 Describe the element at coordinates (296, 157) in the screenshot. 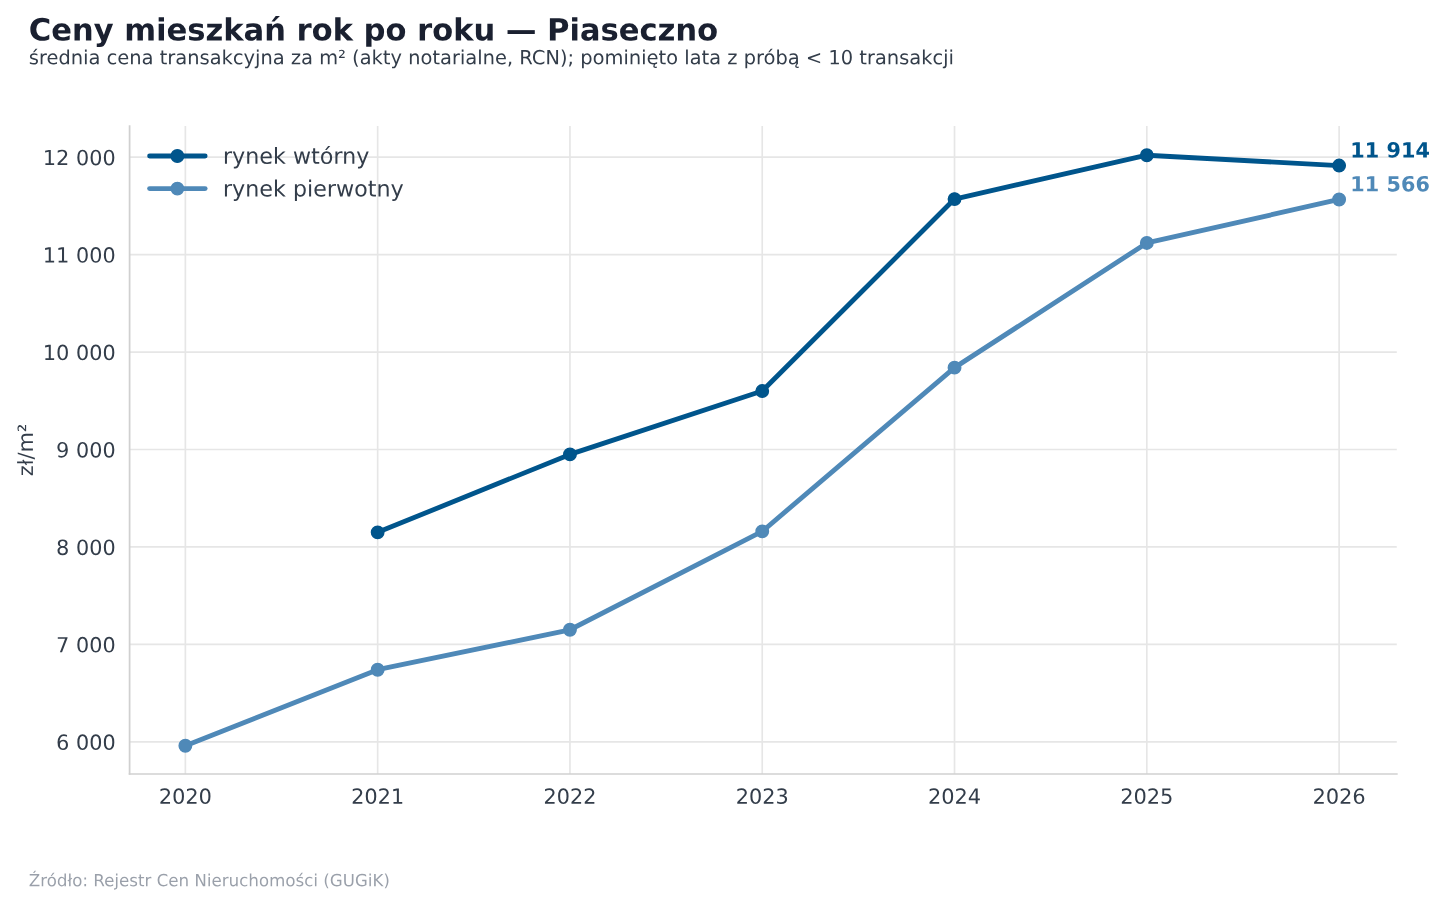

I see `legend-label: rynek wtórny` at that location.